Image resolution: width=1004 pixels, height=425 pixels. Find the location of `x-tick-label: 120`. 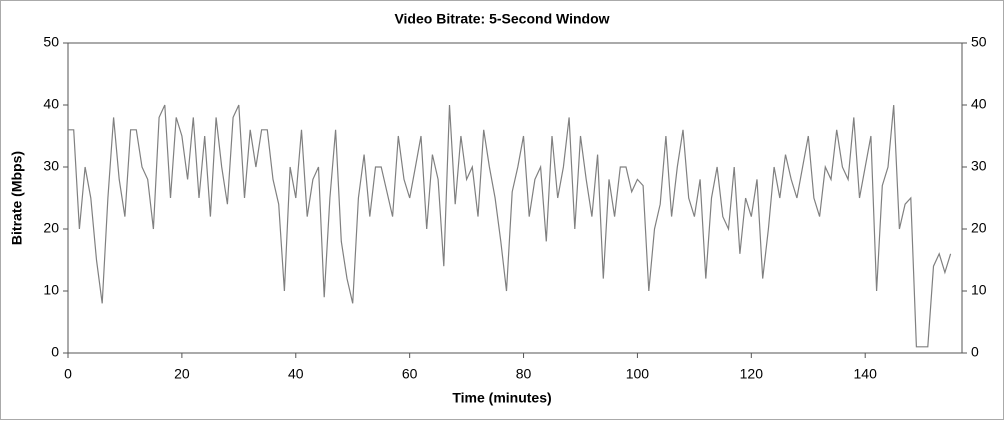

x-tick-label: 120 is located at coordinates (752, 374).